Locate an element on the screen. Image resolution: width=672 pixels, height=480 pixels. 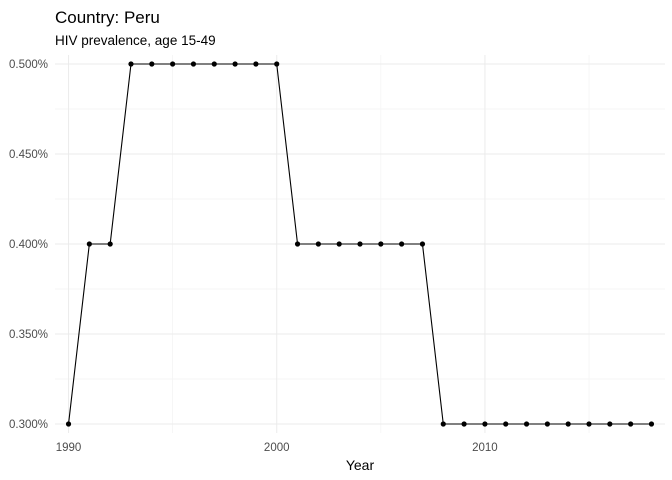
x-tick-label: 2000 is located at coordinates (277, 448).